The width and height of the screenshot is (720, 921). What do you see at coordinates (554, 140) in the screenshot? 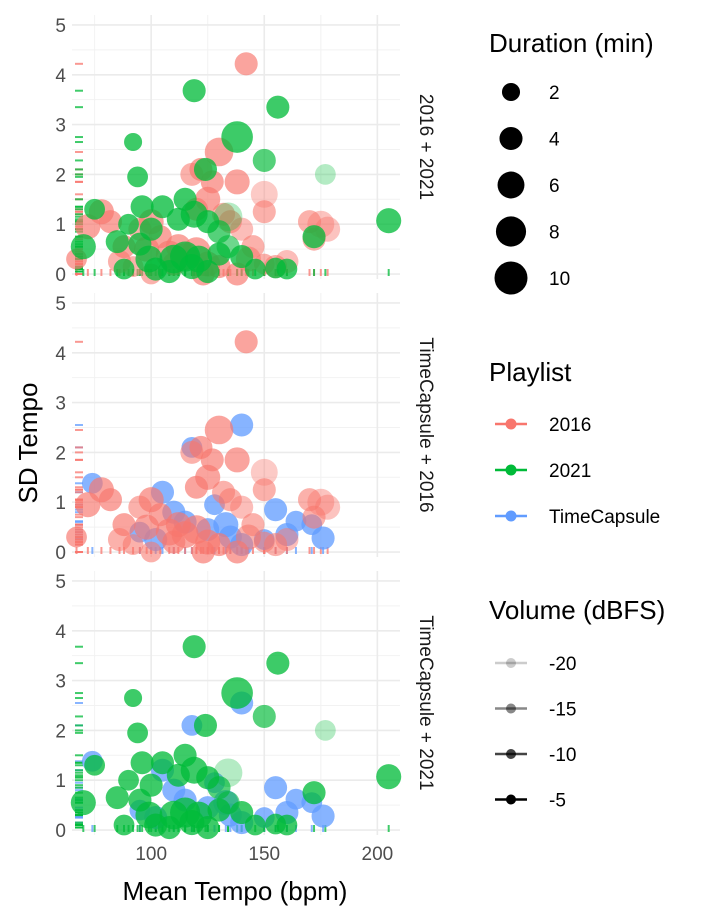
I see `legend-size-label: 4` at bounding box center [554, 140].